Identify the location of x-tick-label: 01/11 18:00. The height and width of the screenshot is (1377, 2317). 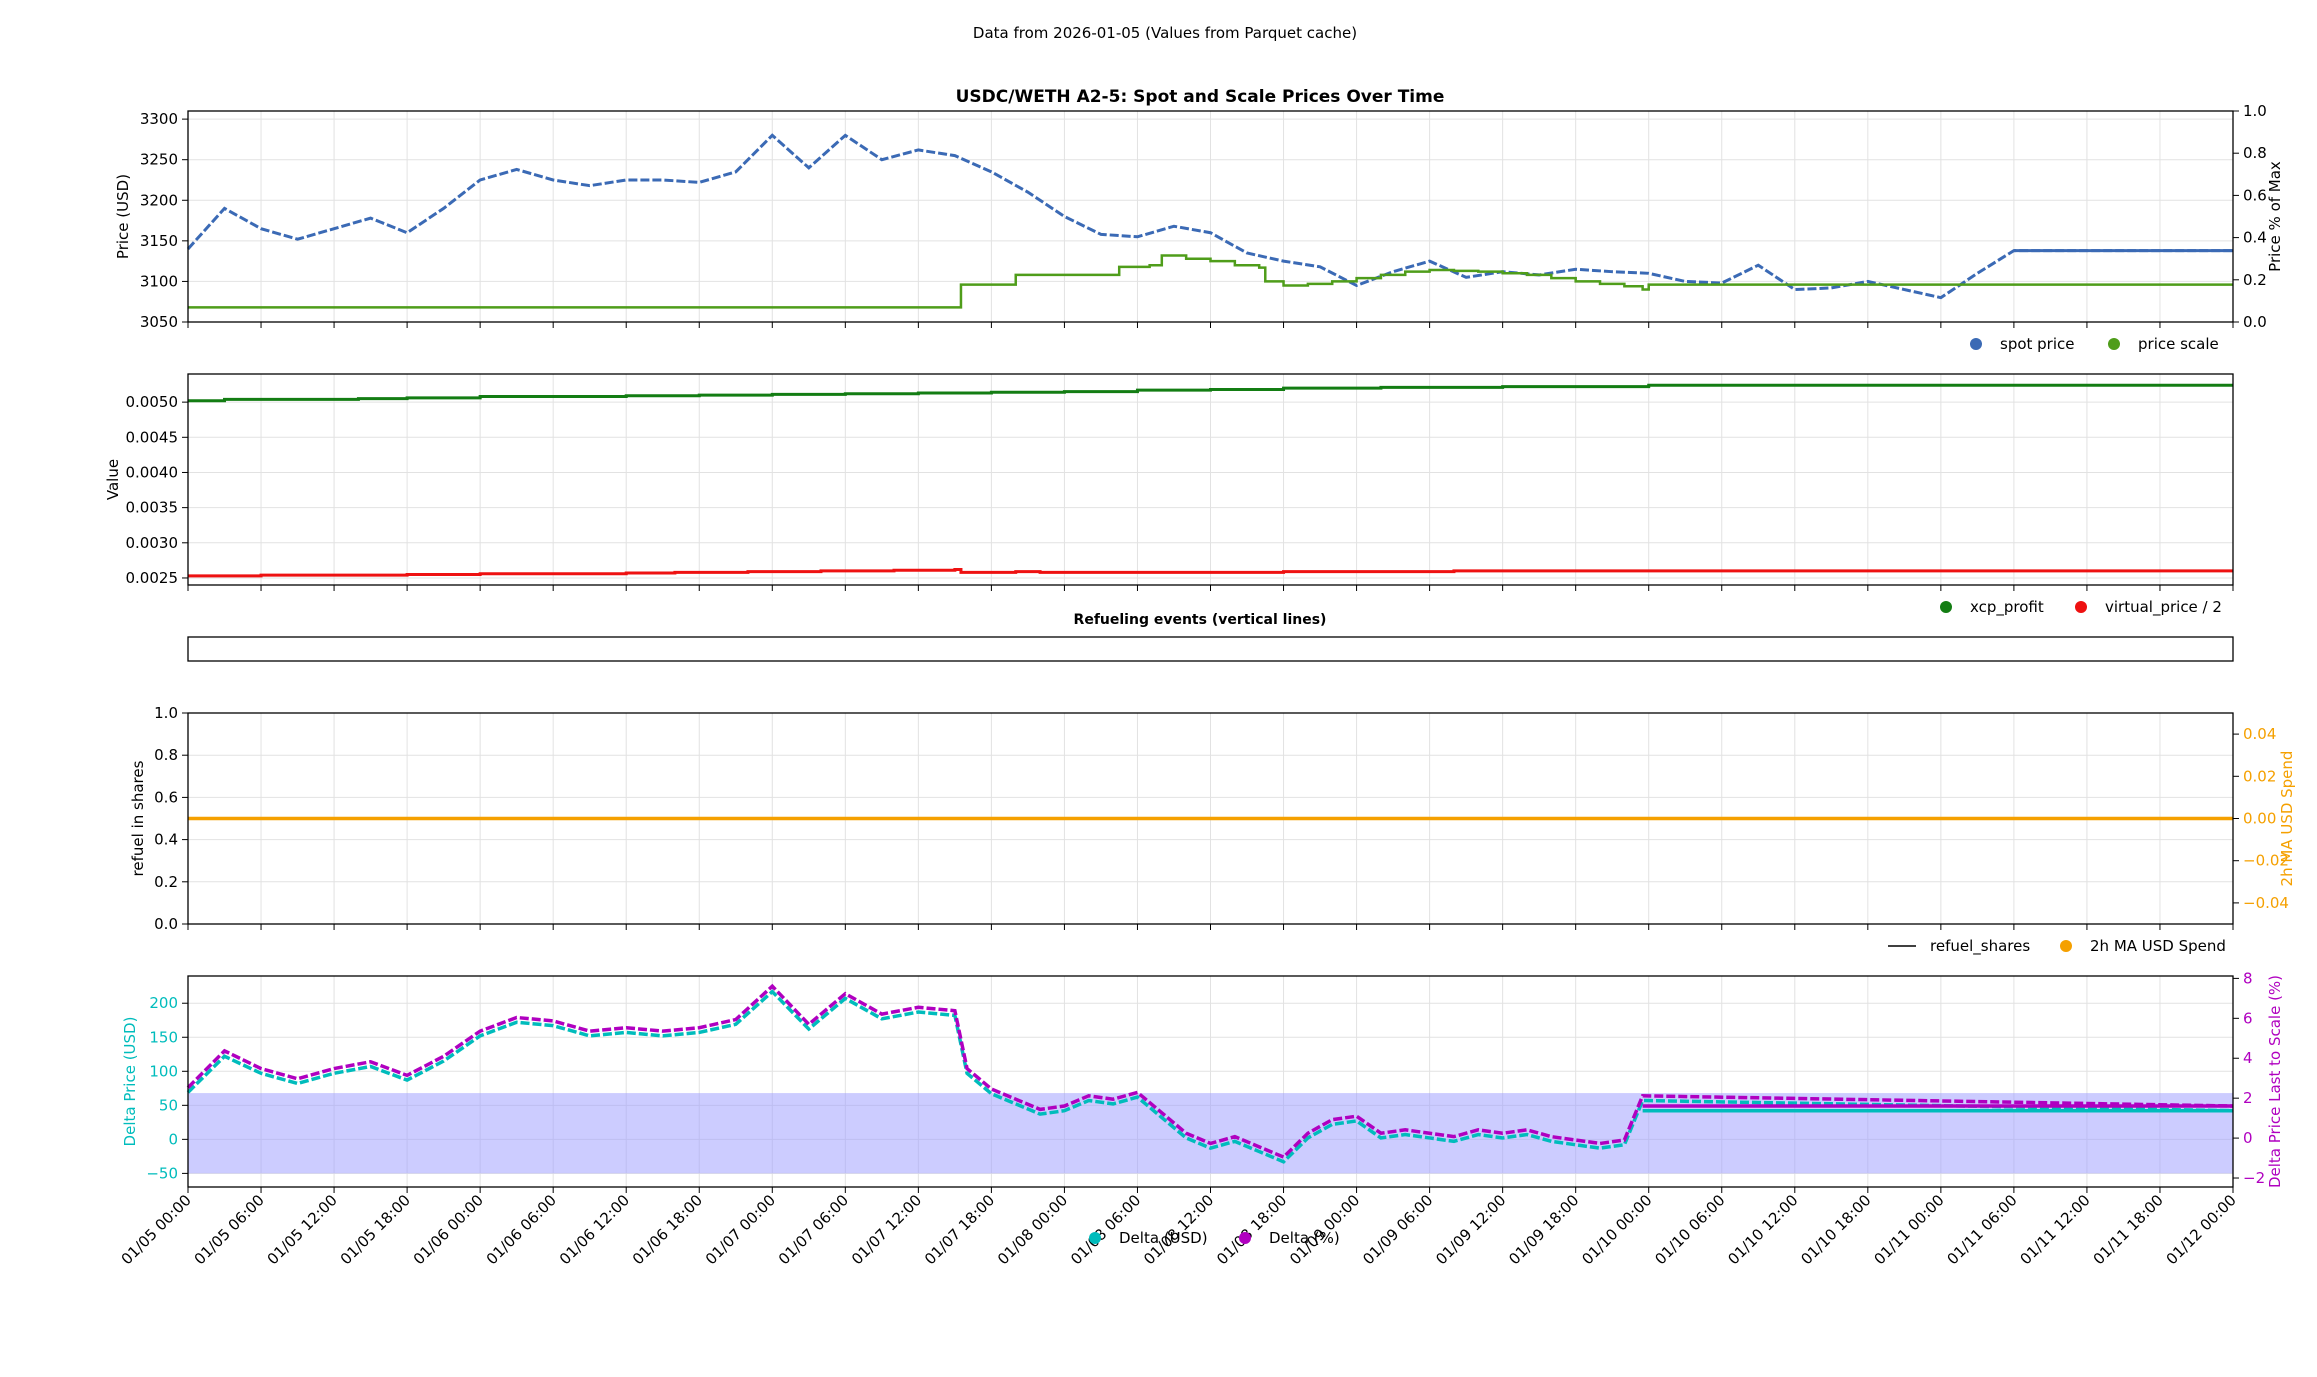
(2128, 1229).